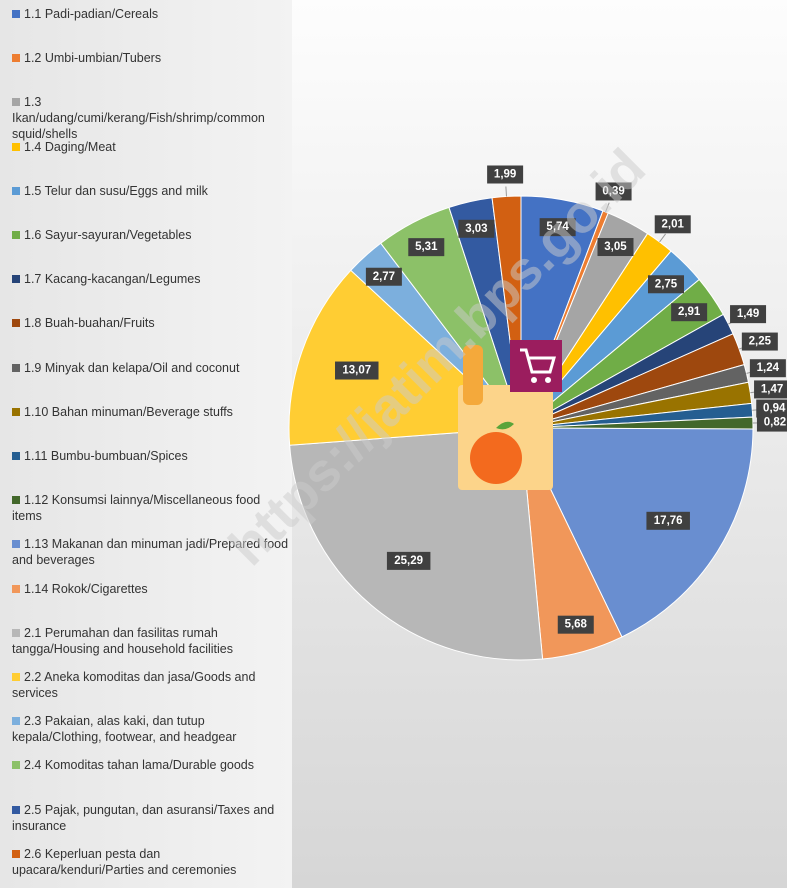  I want to click on data-label: 3,03, so click(476, 229).